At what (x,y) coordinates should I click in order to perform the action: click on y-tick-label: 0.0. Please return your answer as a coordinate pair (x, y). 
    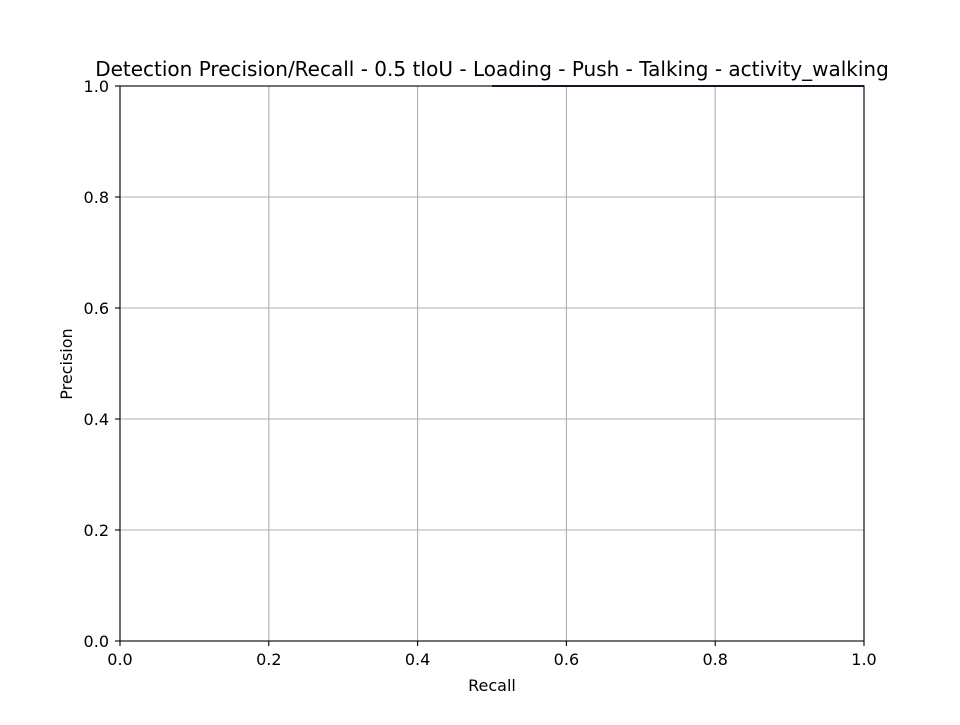
    Looking at the image, I should click on (96, 641).